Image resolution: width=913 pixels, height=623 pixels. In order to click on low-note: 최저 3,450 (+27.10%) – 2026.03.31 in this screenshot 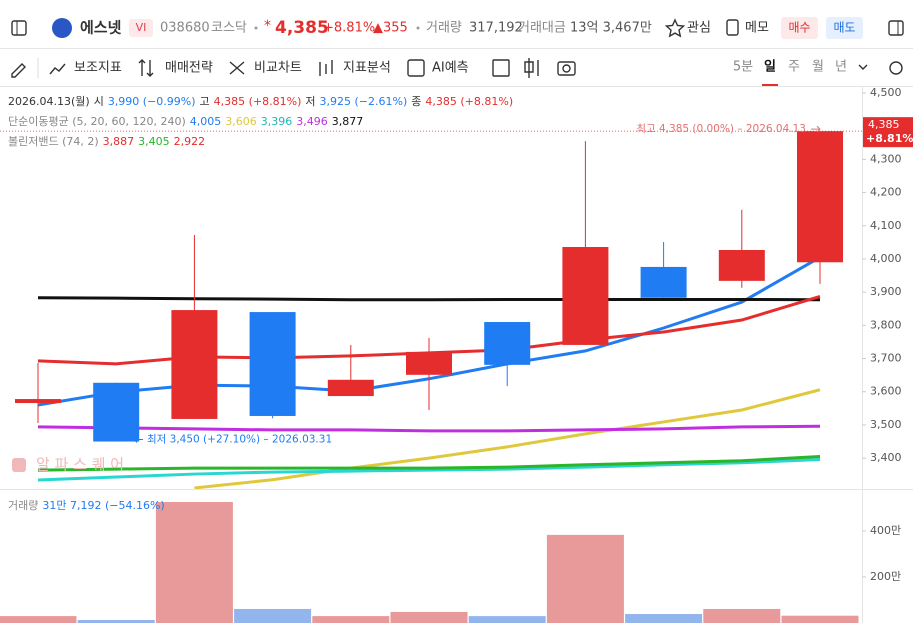, I will do `click(239, 440)`.